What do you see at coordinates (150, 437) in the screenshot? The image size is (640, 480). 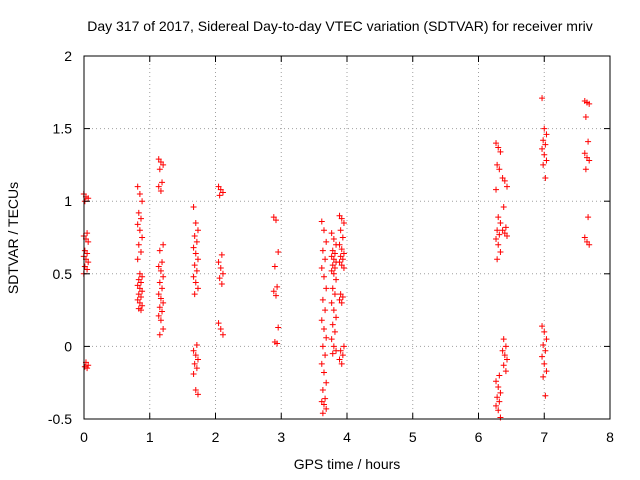 I see `x-tick-label: 1` at bounding box center [150, 437].